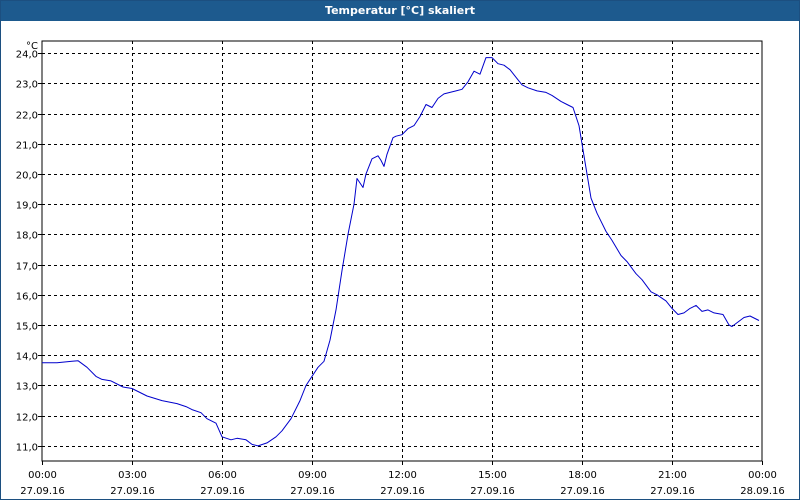  Describe the element at coordinates (32, 46) in the screenshot. I see `y-axis-unit-label: °C` at that location.